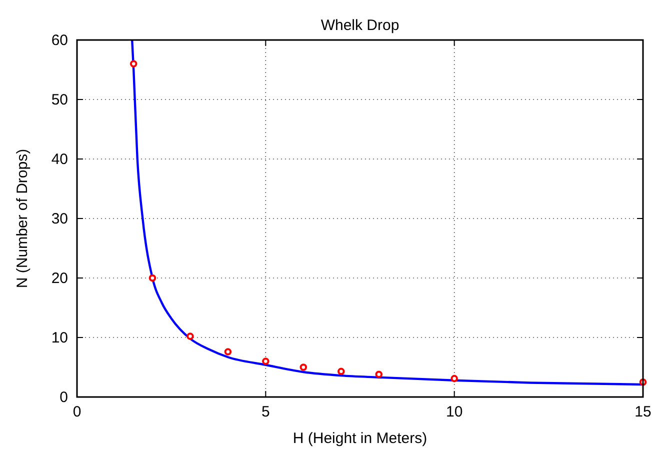 Image resolution: width=655 pixels, height=450 pixels. Describe the element at coordinates (360, 25) in the screenshot. I see `chart-title: Whelk Drop` at that location.